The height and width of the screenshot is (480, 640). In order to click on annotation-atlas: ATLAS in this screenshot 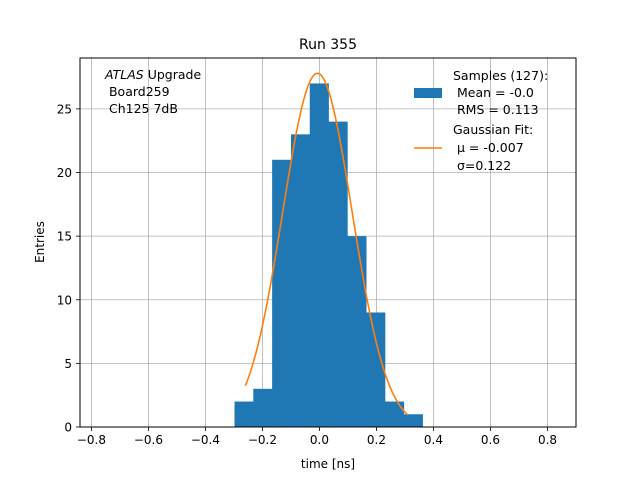, I will do `click(124, 74)`.